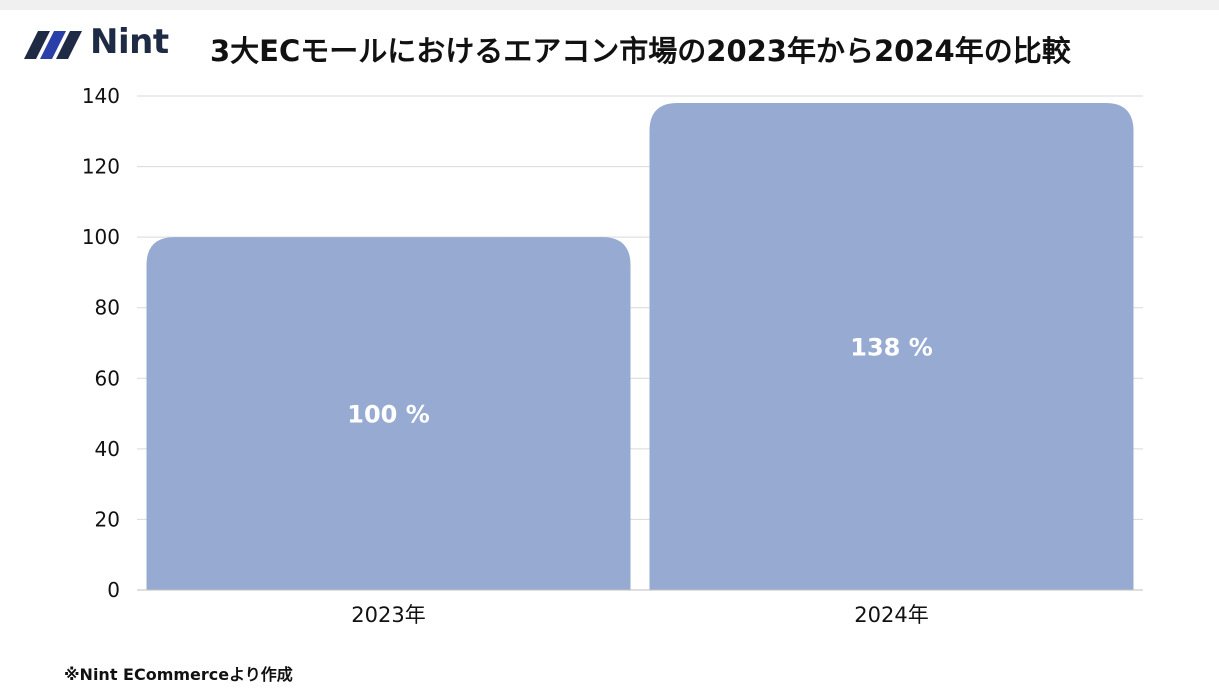  Describe the element at coordinates (101, 237) in the screenshot. I see `y-tick-label: 100` at that location.